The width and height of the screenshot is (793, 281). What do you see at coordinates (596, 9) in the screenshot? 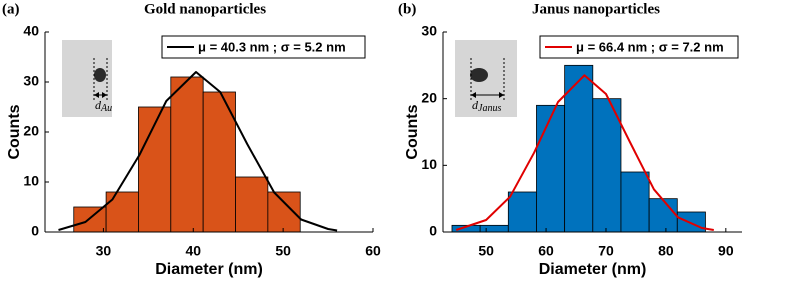
I see `chart-title: Janus nanoparticles` at bounding box center [596, 9].